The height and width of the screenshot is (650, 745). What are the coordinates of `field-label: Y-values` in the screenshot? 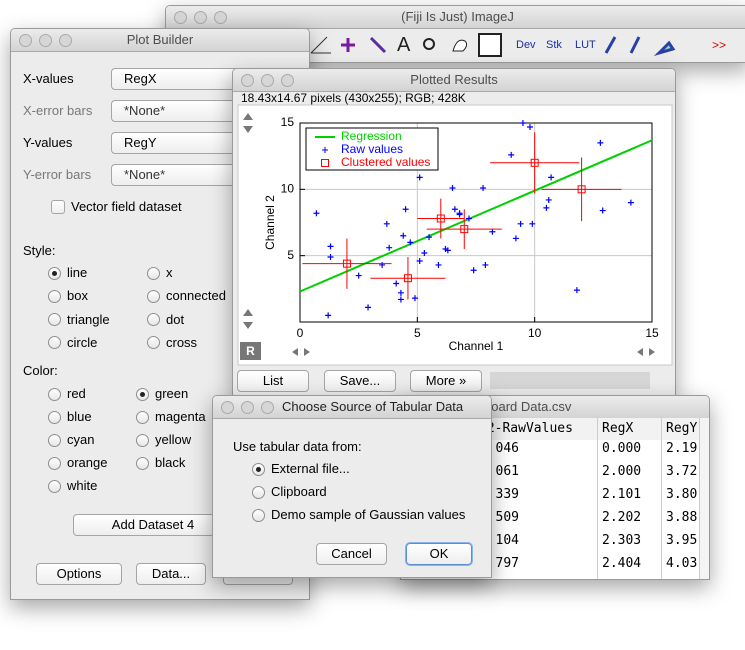 It's located at (48, 142).